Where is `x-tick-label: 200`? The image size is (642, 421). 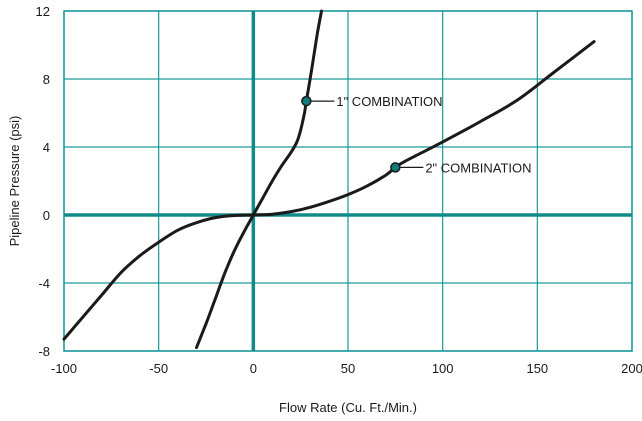
x-tick-label: 200 is located at coordinates (631, 368).